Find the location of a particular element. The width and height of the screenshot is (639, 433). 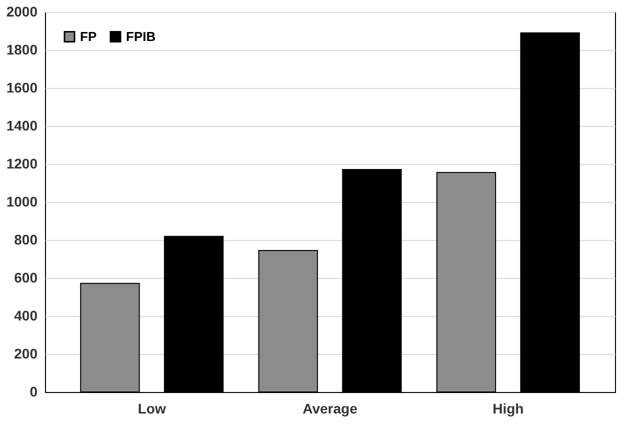

y-tick-label: 1600 is located at coordinates (22, 88).